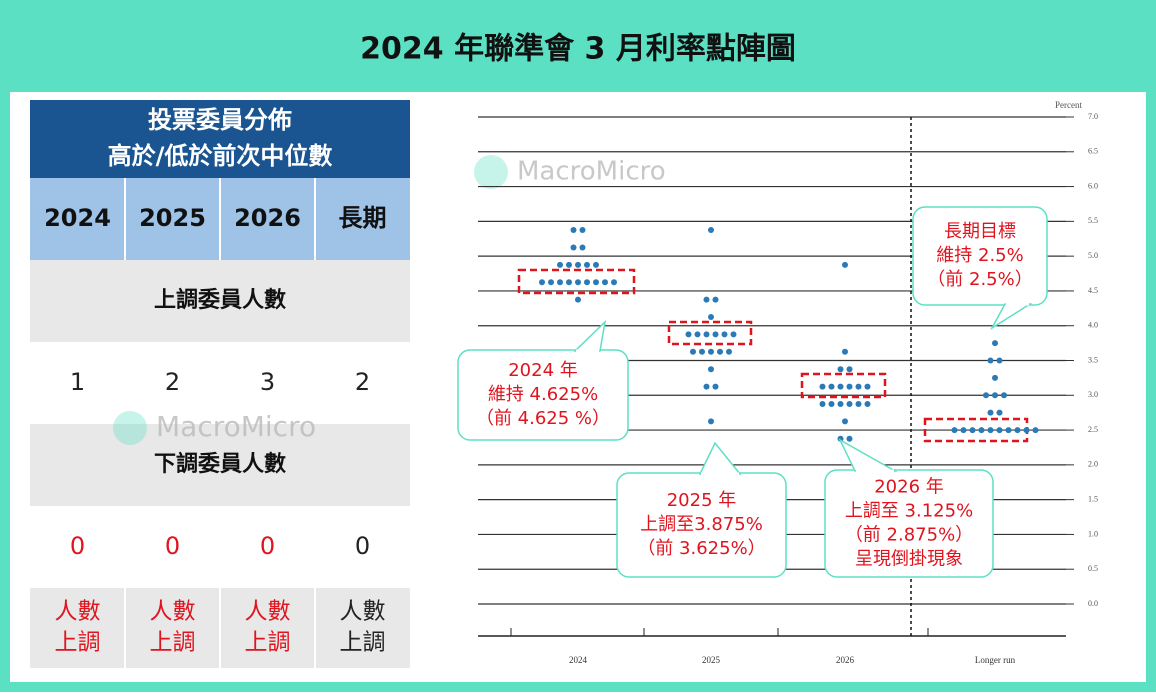 The width and height of the screenshot is (1156, 696). Describe the element at coordinates (1093, 151) in the screenshot. I see `y-tick-label: 6.5` at that location.